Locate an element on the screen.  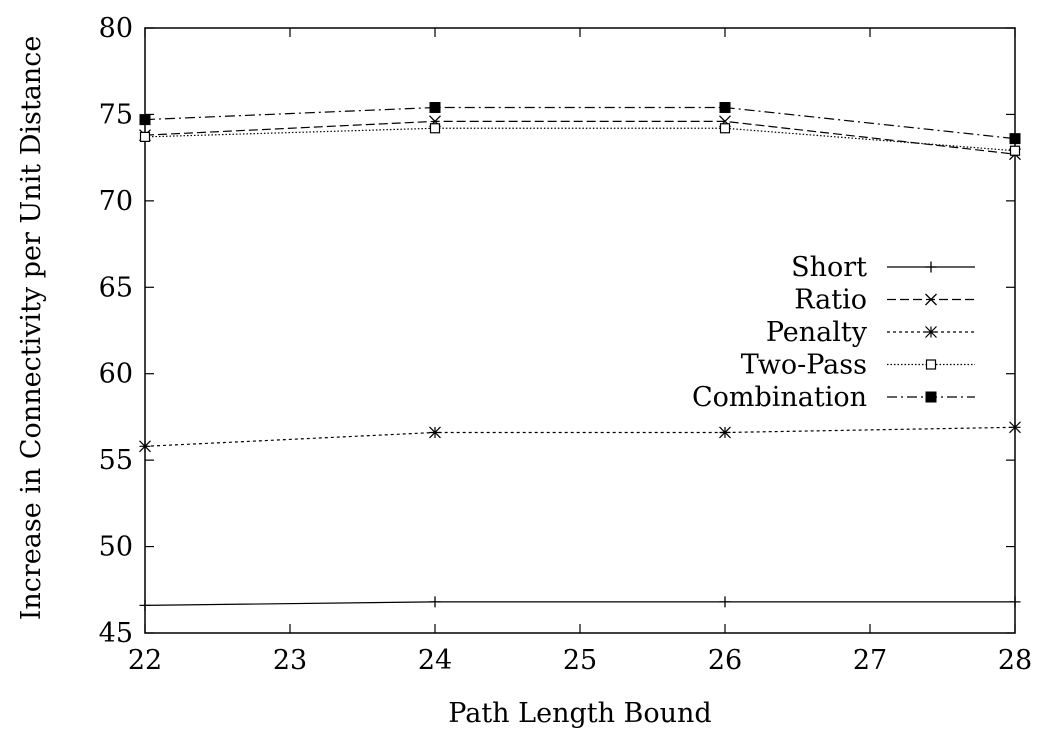
legend-label: Ratio is located at coordinates (830, 300).